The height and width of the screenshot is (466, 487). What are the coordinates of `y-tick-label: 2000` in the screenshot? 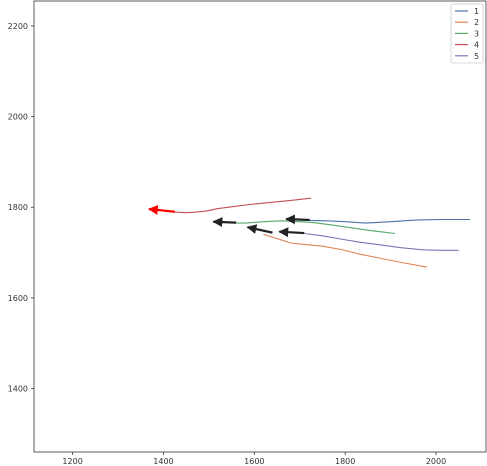 It's located at (18, 117).